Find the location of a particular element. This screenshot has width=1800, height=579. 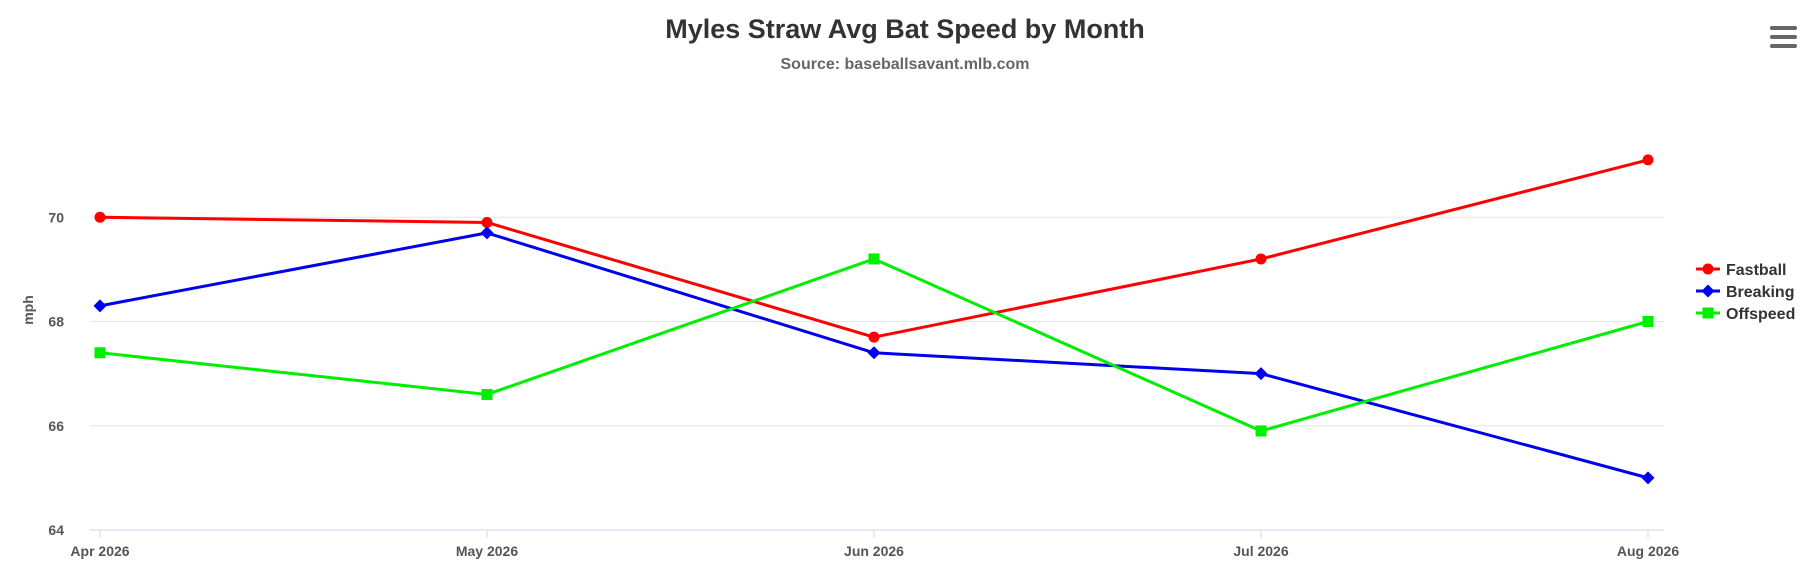

x-tick-label: Jun 2026 is located at coordinates (874, 551).